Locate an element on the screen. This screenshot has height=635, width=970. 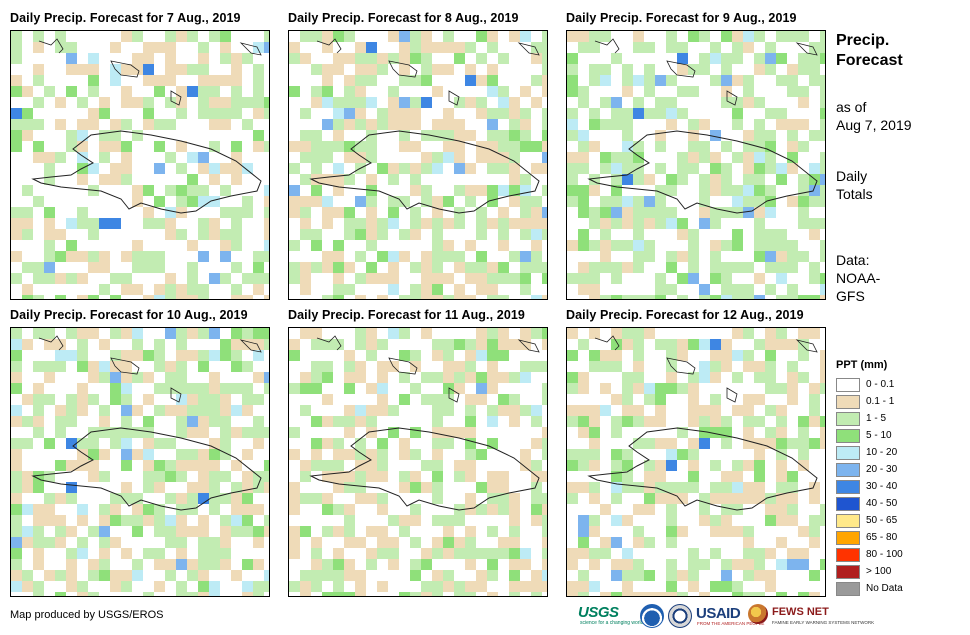
sidebar-title-line2: Forecast is located at coordinates (869, 60).